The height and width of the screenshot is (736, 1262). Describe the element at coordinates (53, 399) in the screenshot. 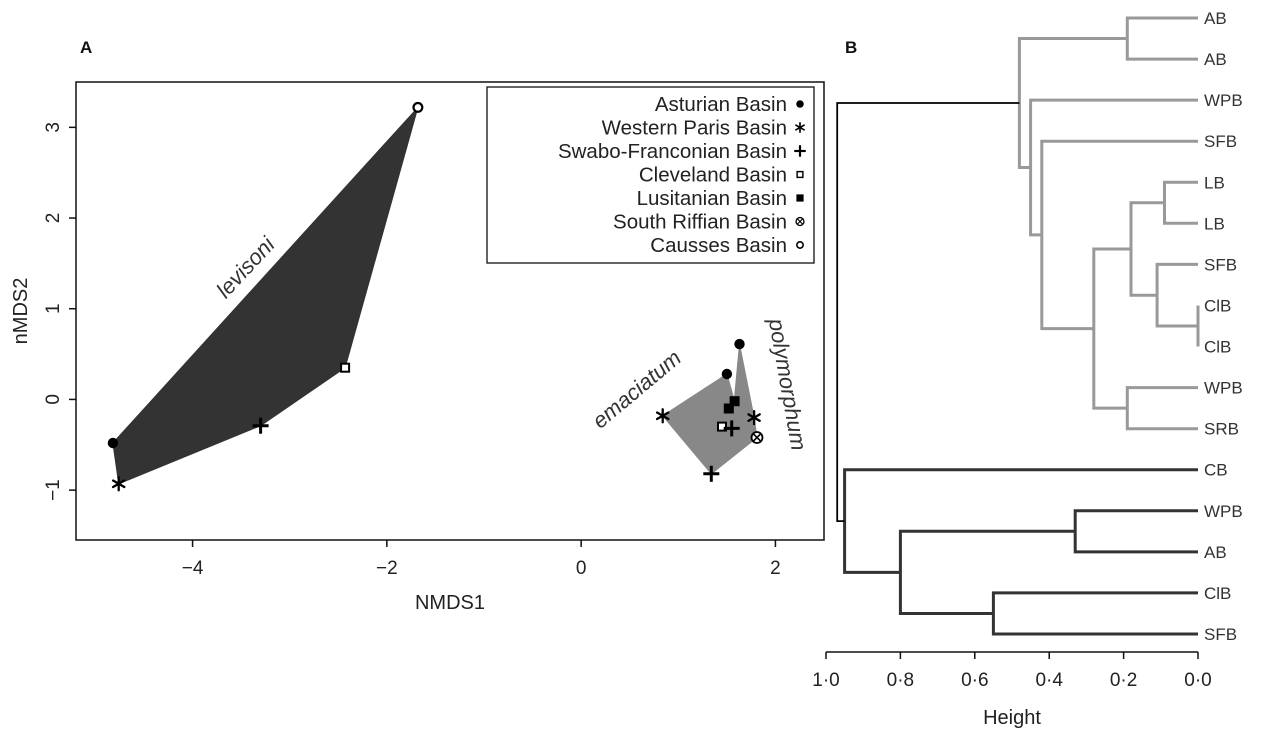

I see `y-tick-label: 0` at that location.